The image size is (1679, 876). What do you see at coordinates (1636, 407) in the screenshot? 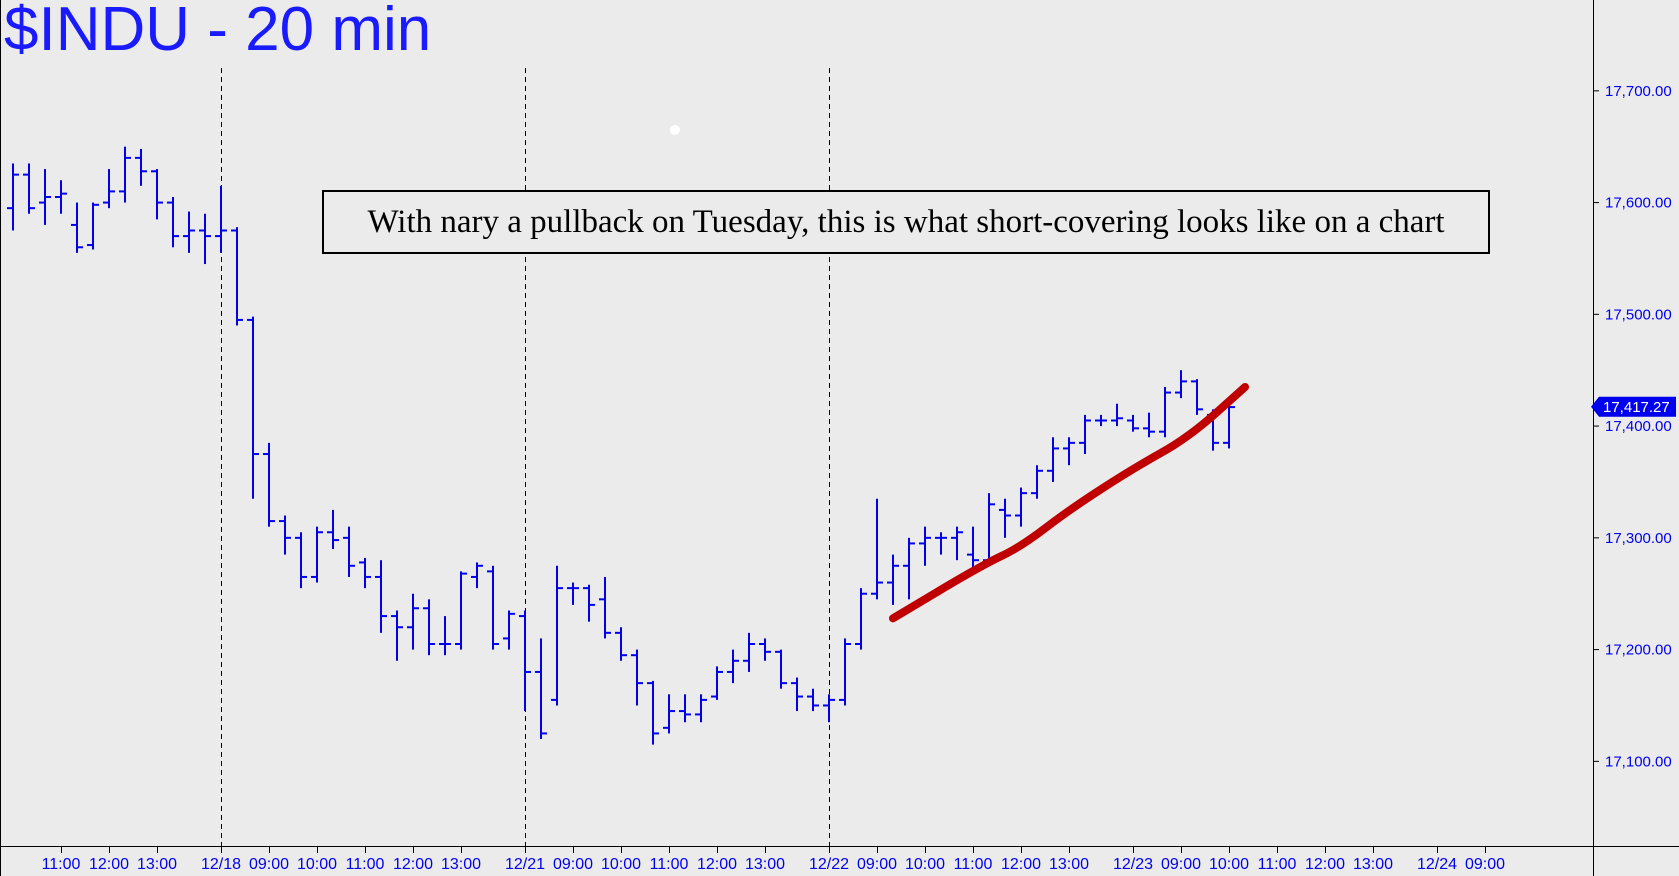
I see `last-price-label: 17,417.27` at bounding box center [1636, 407].